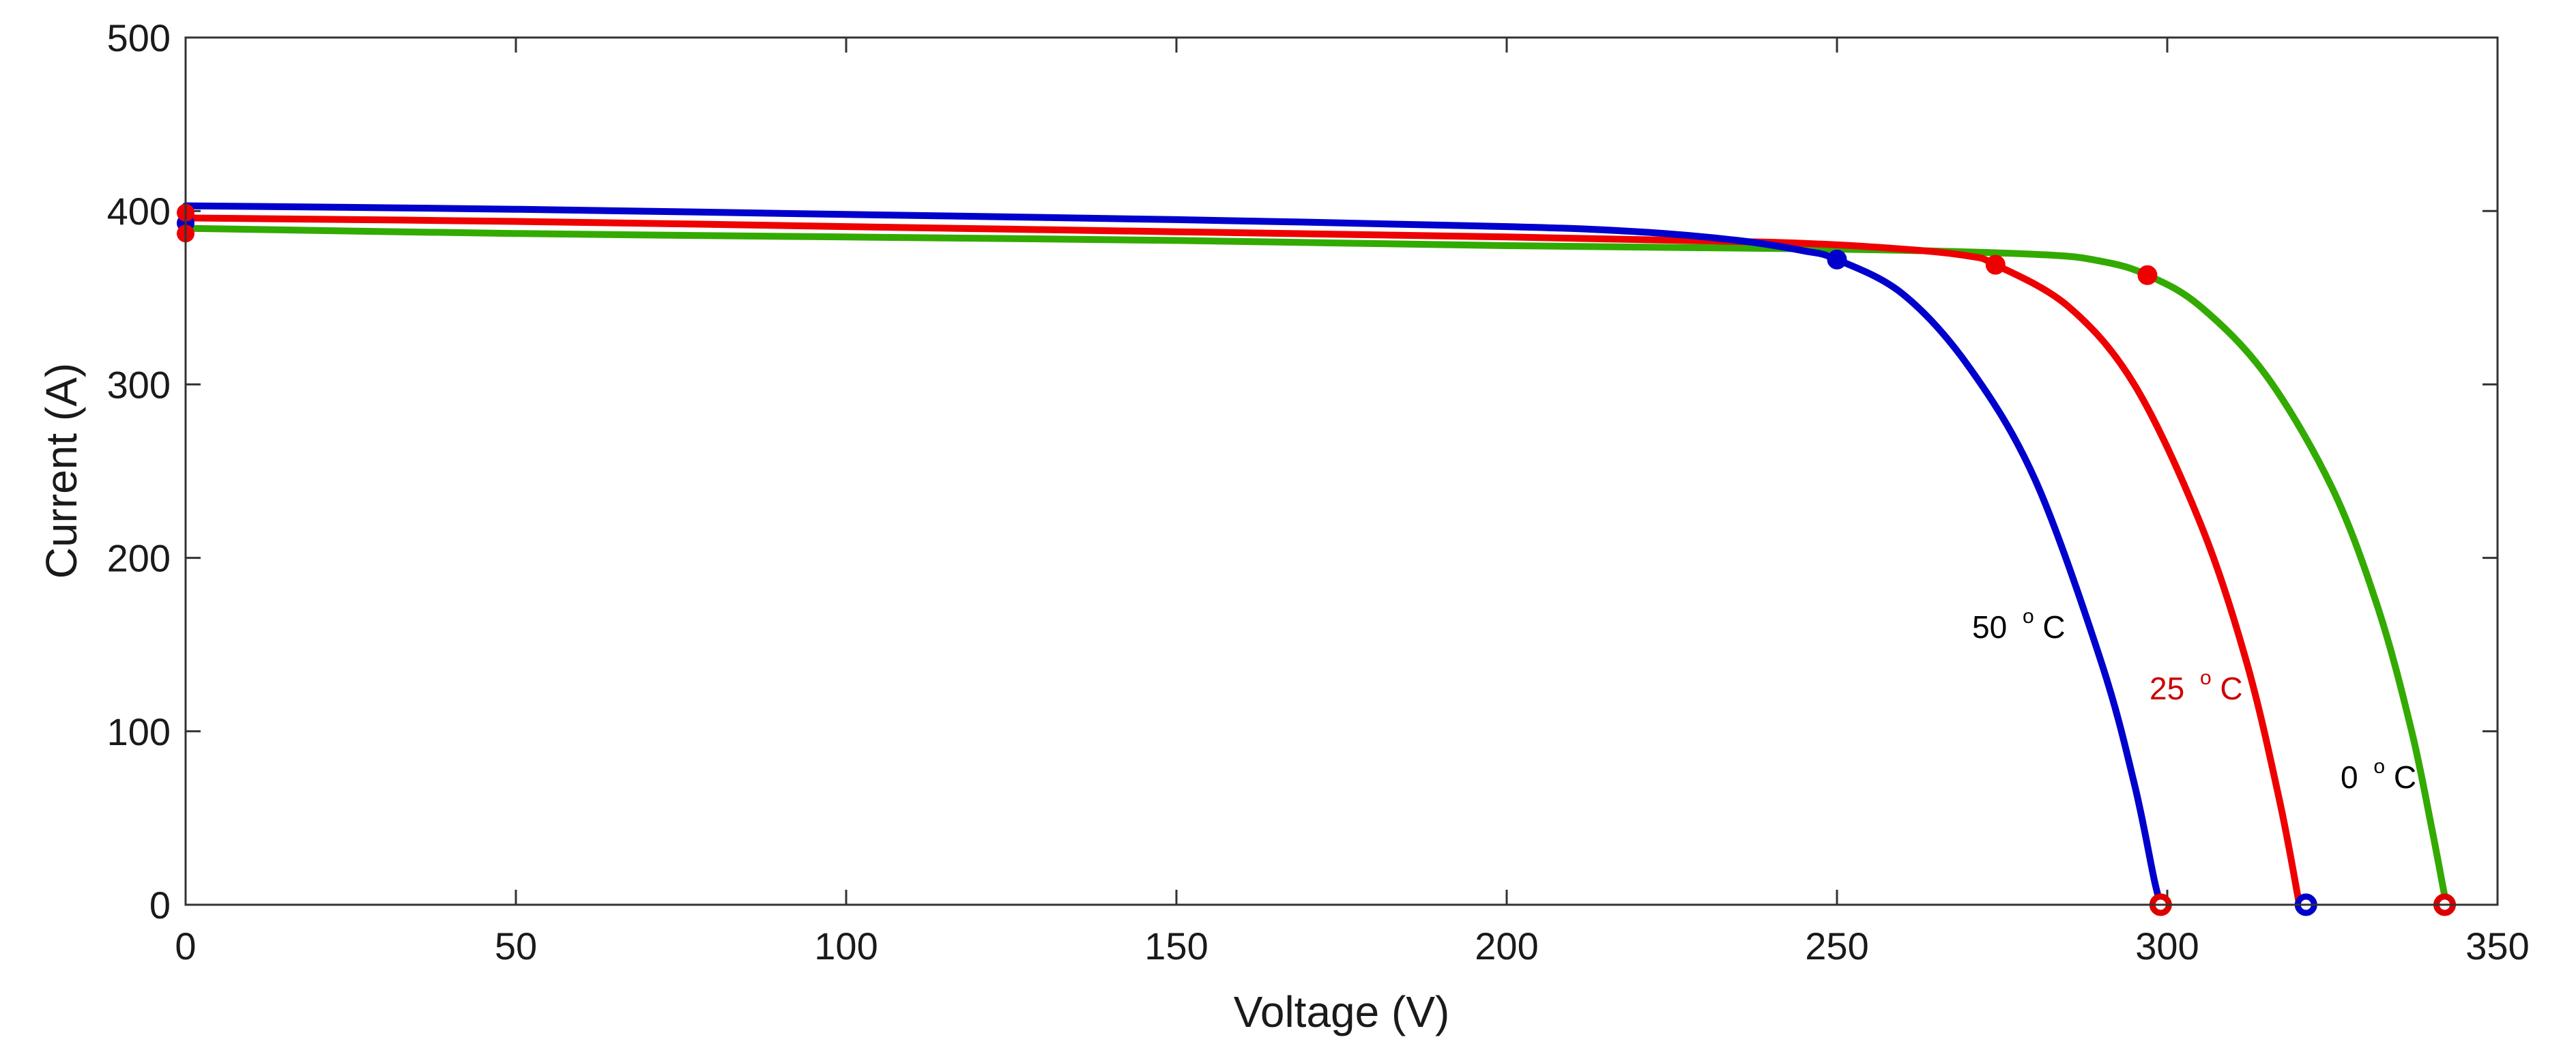 This screenshot has width=2576, height=1061. I want to click on series-label-25c-number: 25, so click(2167, 688).